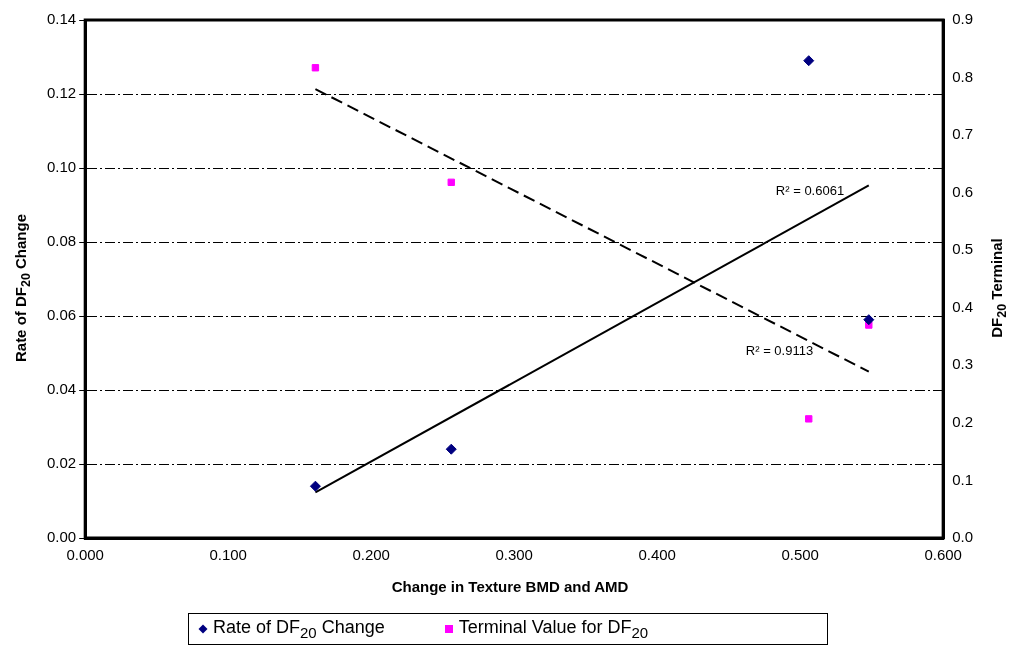 This screenshot has width=1020, height=659. Describe the element at coordinates (963, 479) in the screenshot. I see `y2-tick-label: 0.1` at that location.